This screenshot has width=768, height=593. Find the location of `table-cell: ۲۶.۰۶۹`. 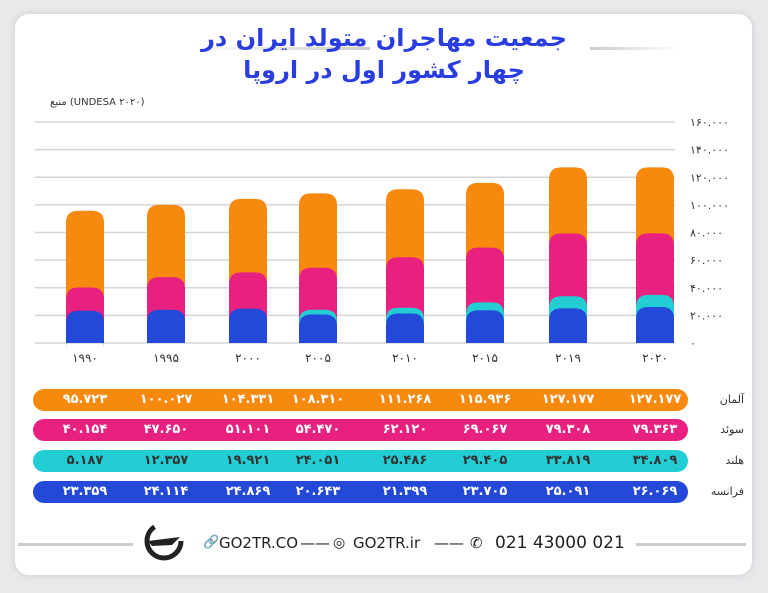

table-cell: ۲۶.۰۶۹ is located at coordinates (655, 491).